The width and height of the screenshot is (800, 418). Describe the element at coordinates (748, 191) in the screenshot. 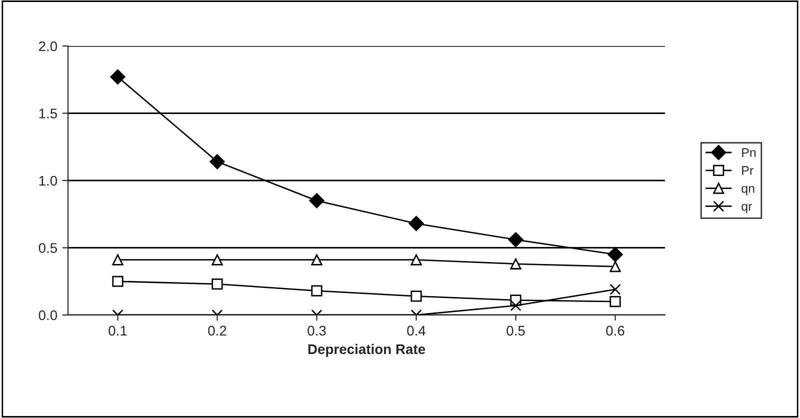

I see `legend-label: qn` at that location.